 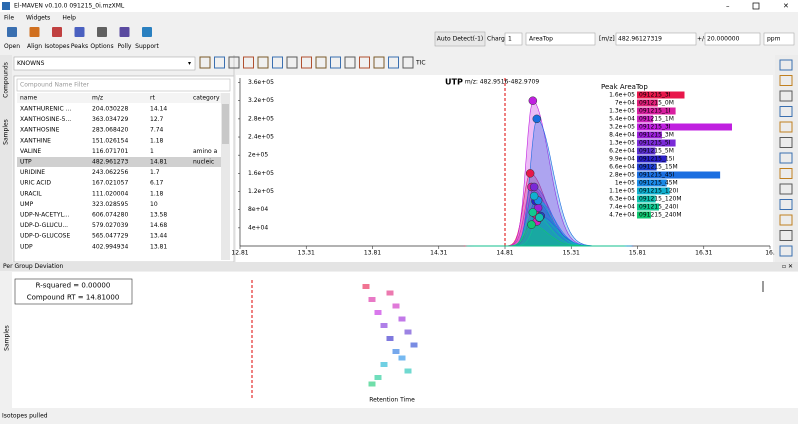 What do you see at coordinates (34, 46) in the screenshot?
I see `toolbar-label: Align` at bounding box center [34, 46].